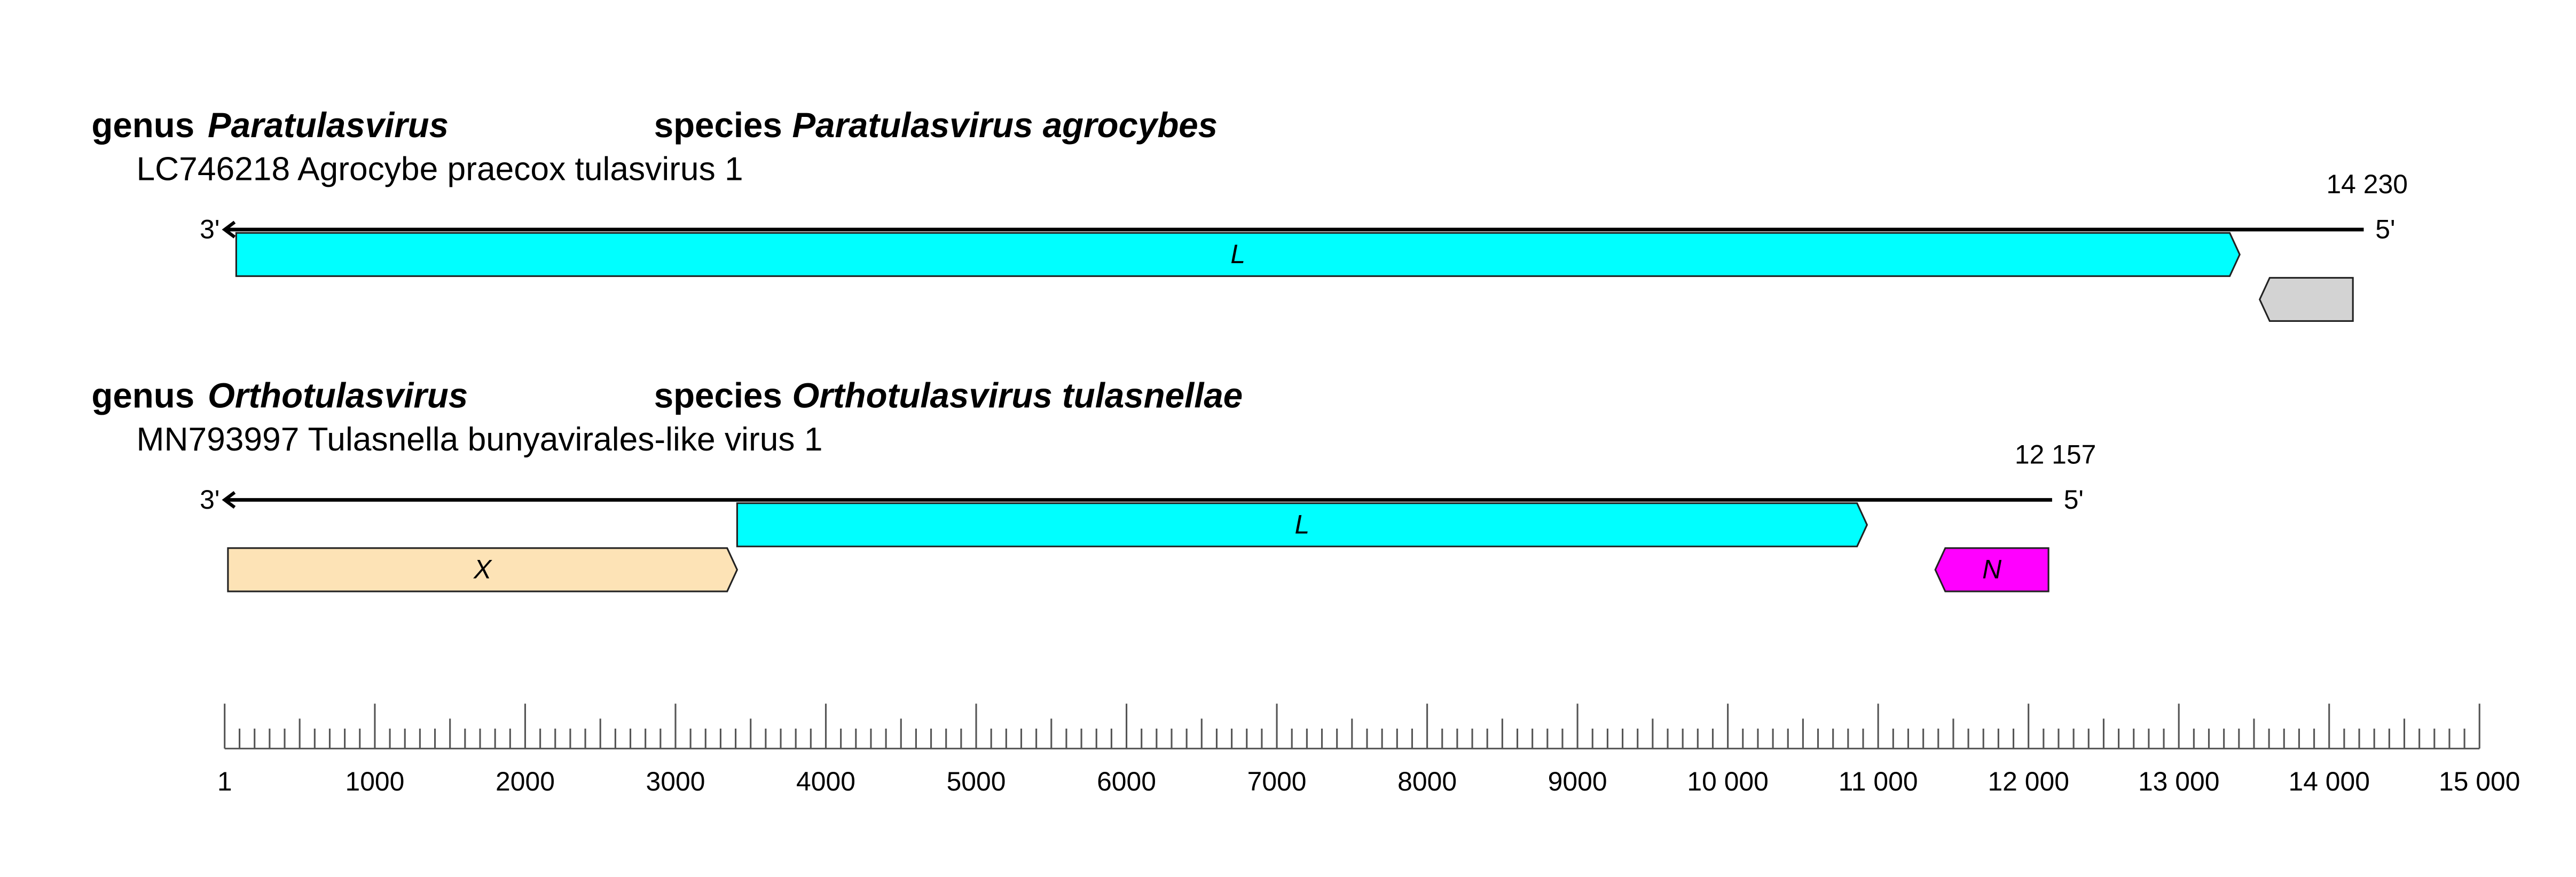  What do you see at coordinates (1728, 781) in the screenshot?
I see `tick-label: 10 000` at bounding box center [1728, 781].